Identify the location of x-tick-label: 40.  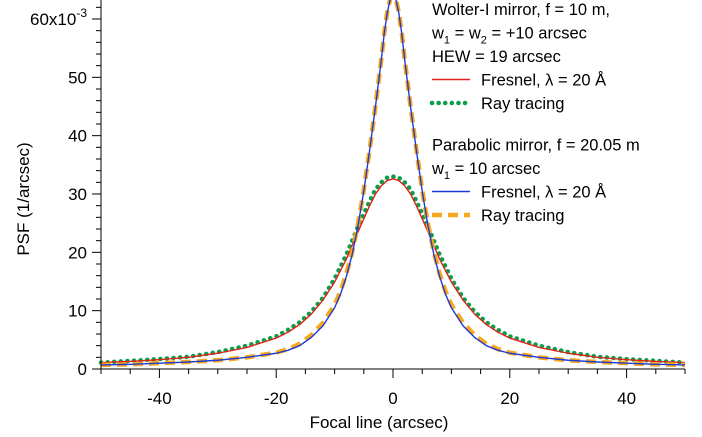
(626, 398).